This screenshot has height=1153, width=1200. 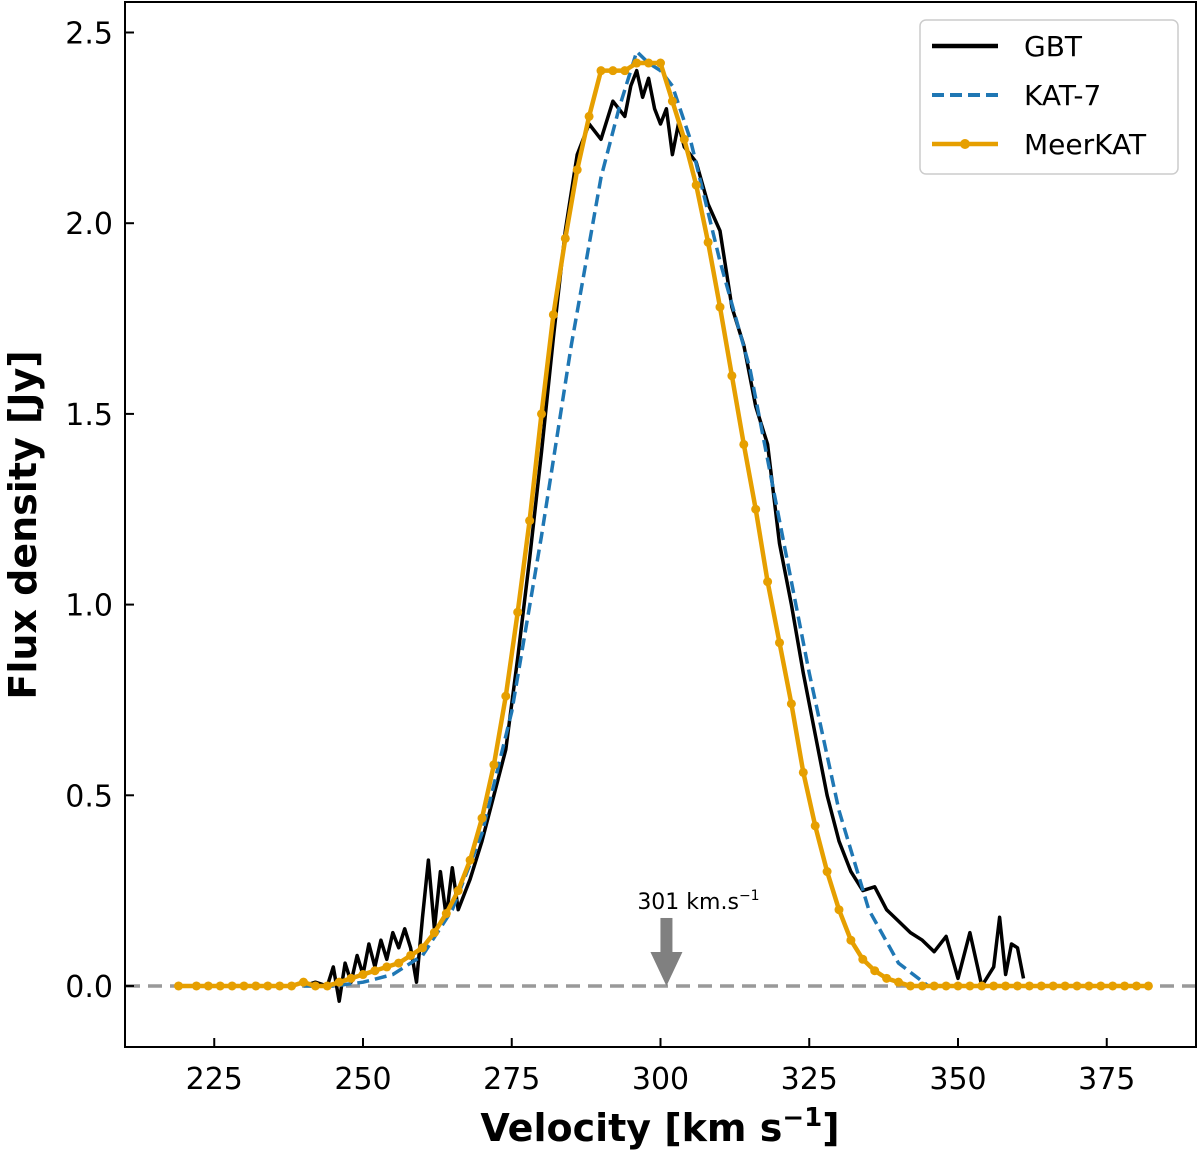 I want to click on y-tick-label: 2.5, so click(x=89, y=34).